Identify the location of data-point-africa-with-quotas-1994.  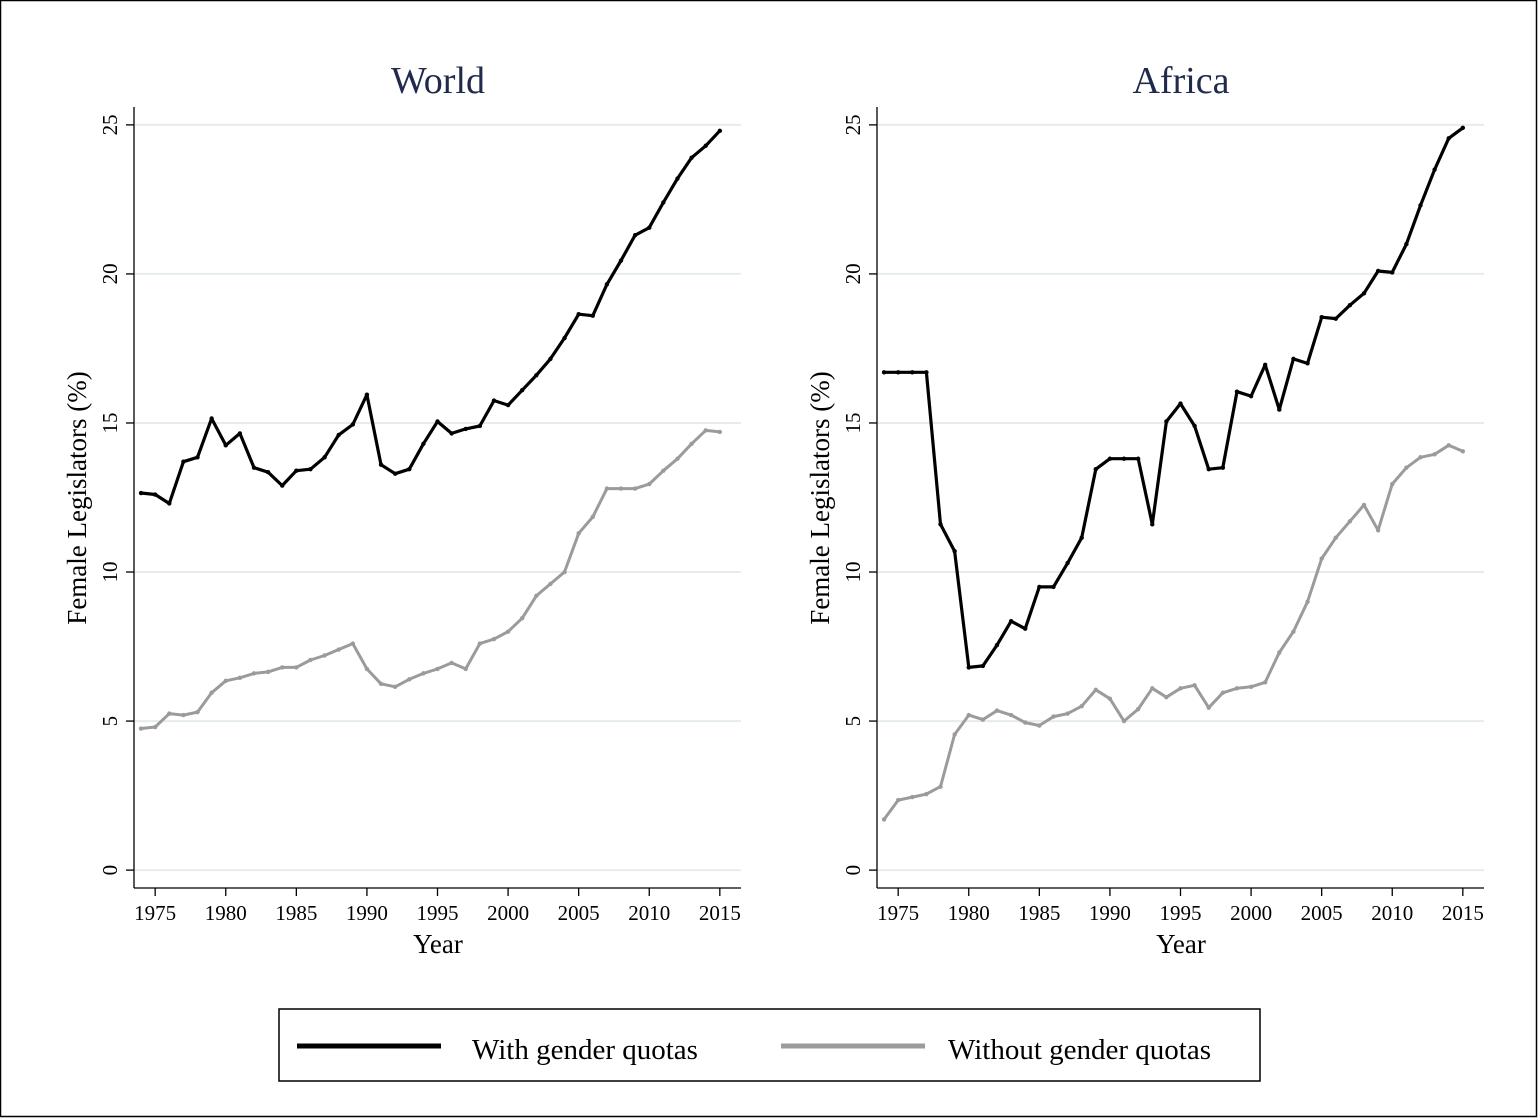
(1166, 421).